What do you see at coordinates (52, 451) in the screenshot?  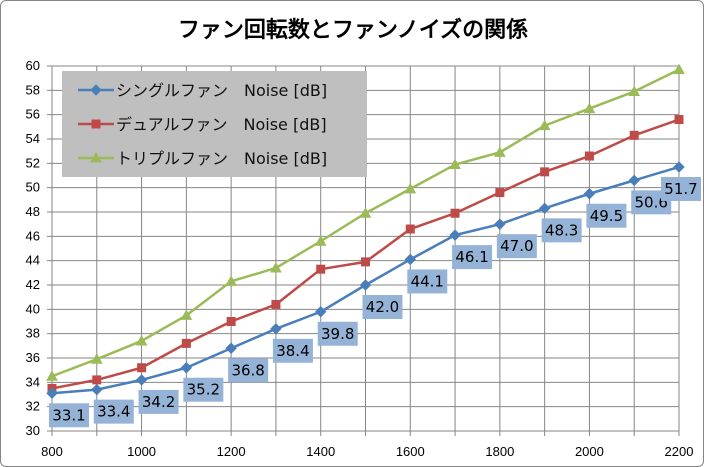 I see `x-tick-label: 800` at bounding box center [52, 451].